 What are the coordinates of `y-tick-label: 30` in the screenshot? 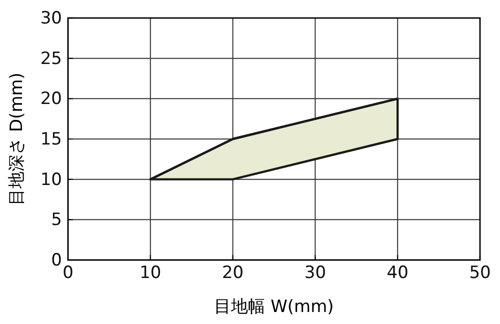 It's located at (51, 18).